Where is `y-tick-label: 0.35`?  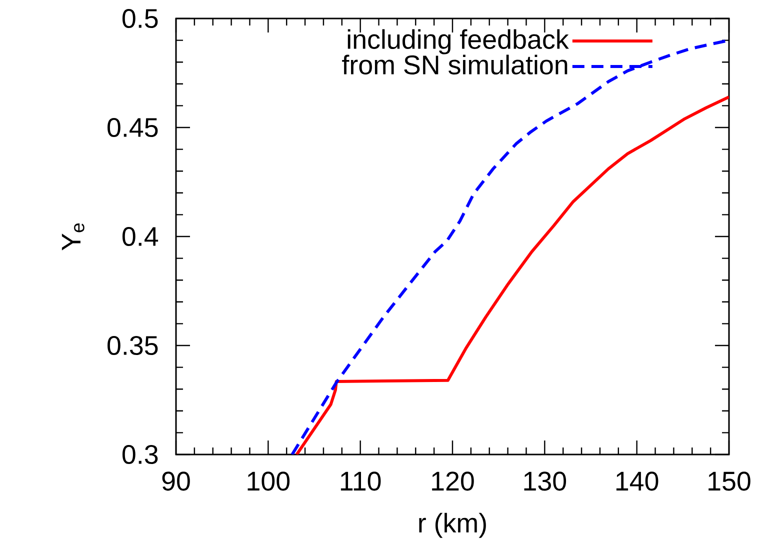 y-tick-label: 0.35 is located at coordinates (133, 345).